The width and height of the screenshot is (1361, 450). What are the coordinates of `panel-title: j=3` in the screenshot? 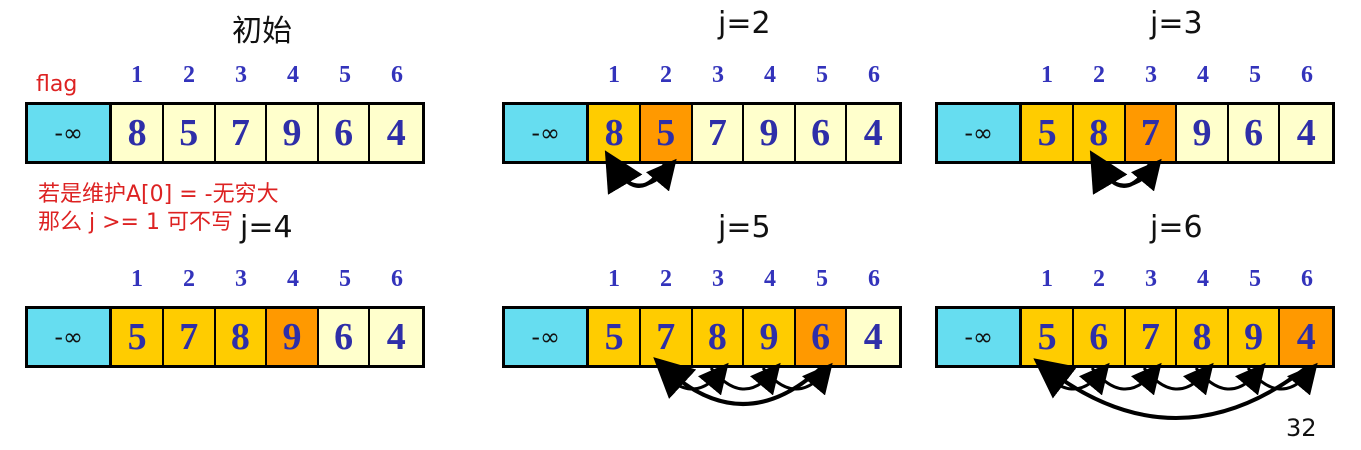 It's located at (1176, 23).